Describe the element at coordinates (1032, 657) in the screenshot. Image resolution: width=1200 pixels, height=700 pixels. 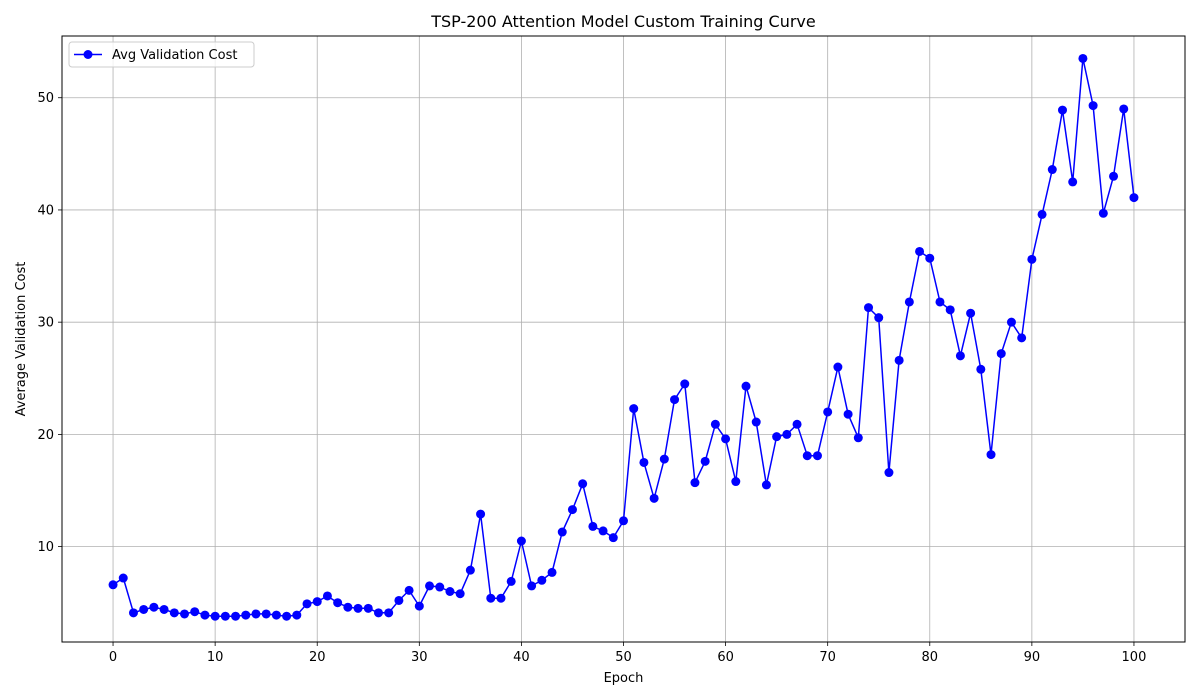
I see `x-tick-label: 90` at that location.